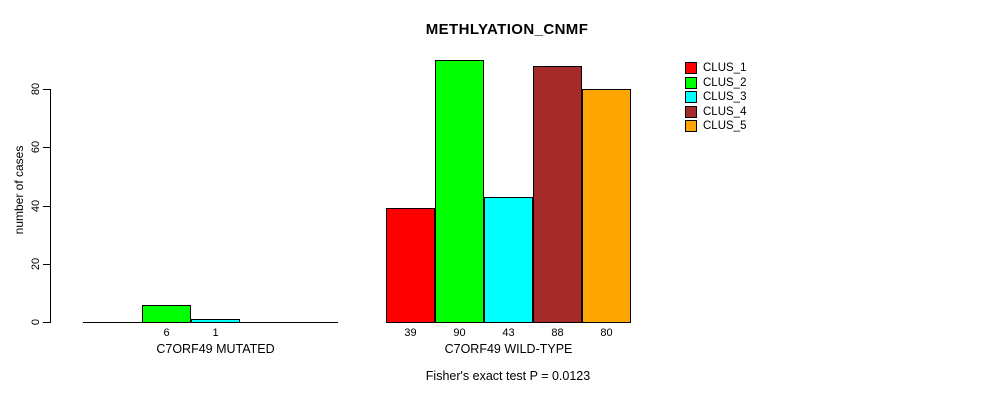  What do you see at coordinates (19, 190) in the screenshot?
I see `y-axis-label: number of cases` at bounding box center [19, 190].